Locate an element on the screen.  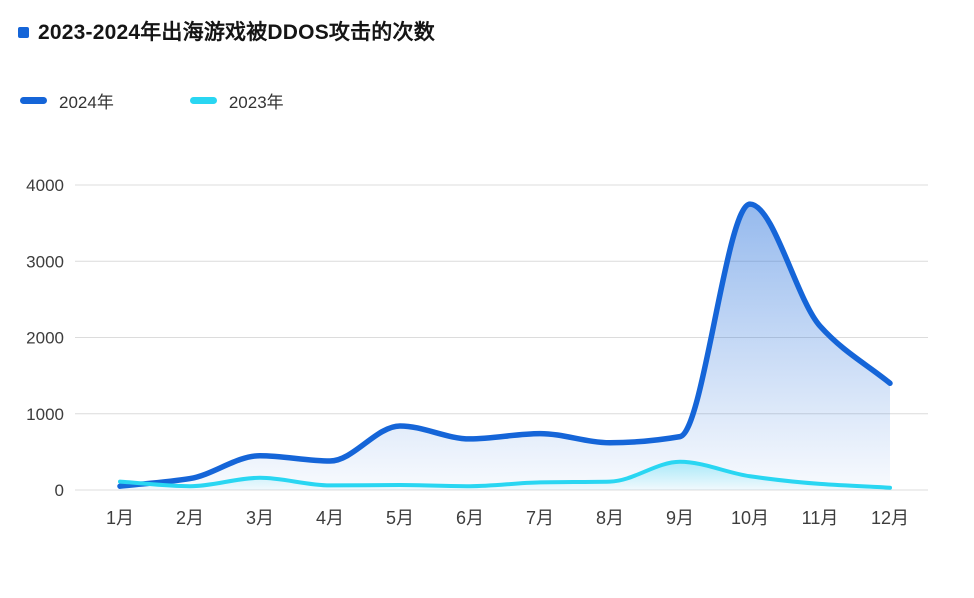
x-axis-tick-label: 3月 is located at coordinates (260, 518).